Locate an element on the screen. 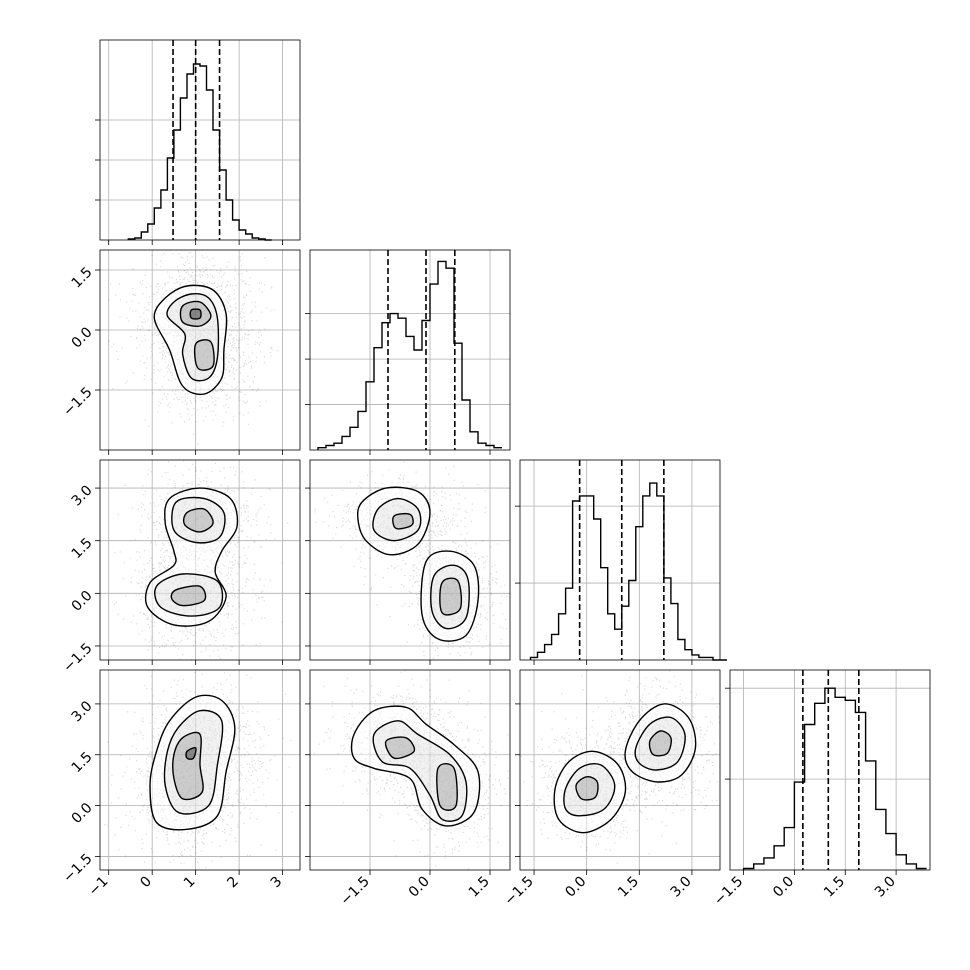  x-tick-label: −1 is located at coordinates (99, 887).